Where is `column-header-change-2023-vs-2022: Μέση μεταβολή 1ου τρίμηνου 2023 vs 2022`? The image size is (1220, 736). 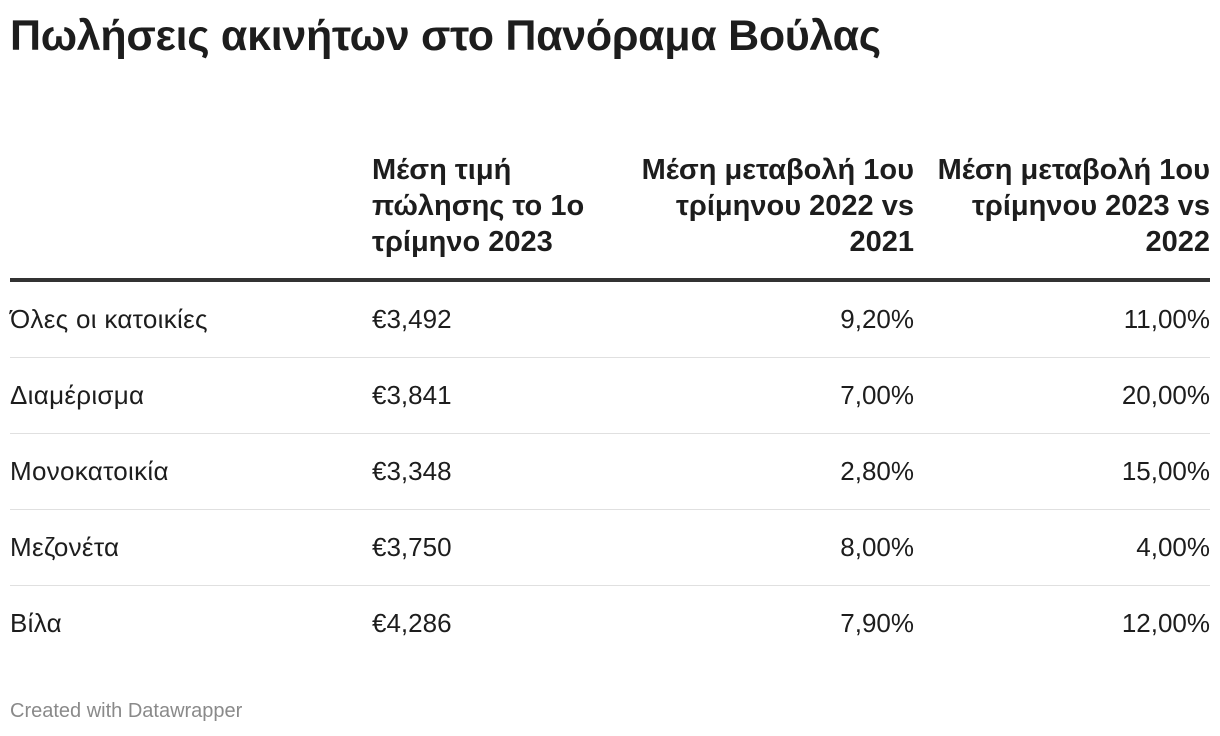 column-header-change-2023-vs-2022: Μέση μεταβολή 1ου τρίμηνου 2023 vs 2022 is located at coordinates (1062, 198).